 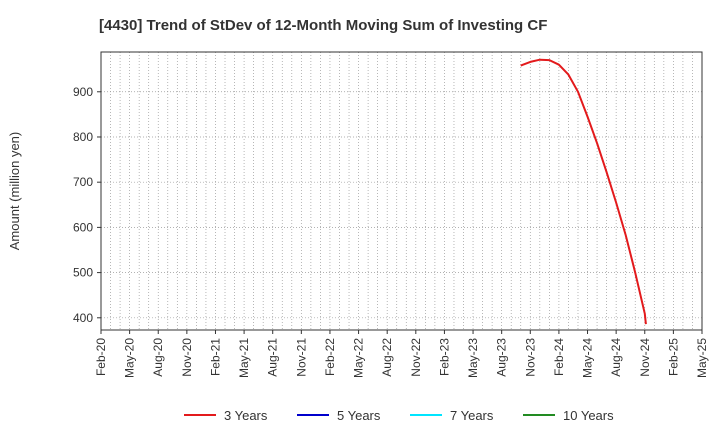 What do you see at coordinates (588, 358) in the screenshot?
I see `x-tick-label: May-24` at bounding box center [588, 358].